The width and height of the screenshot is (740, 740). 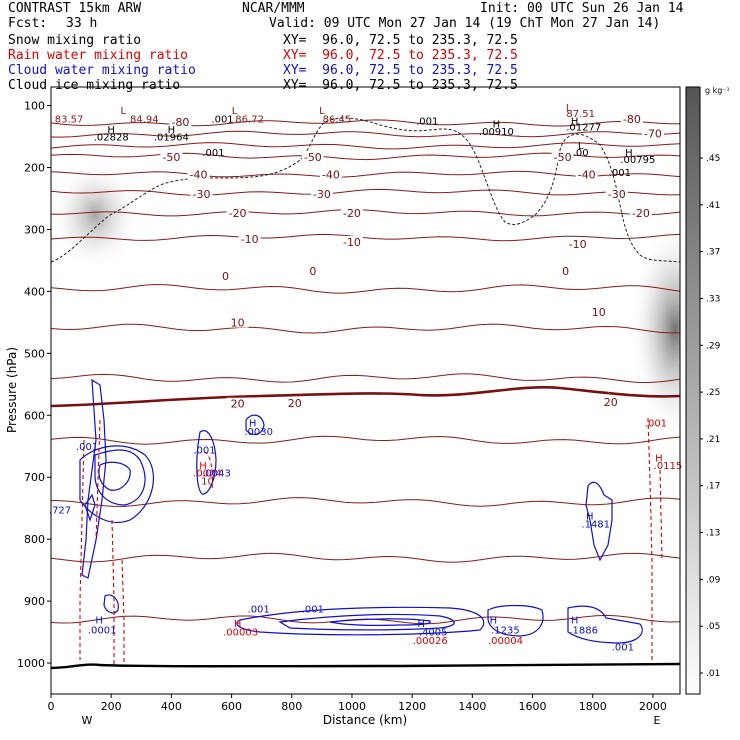 What do you see at coordinates (505, 631) in the screenshot?
I see `extremum-label: .1235` at bounding box center [505, 631].